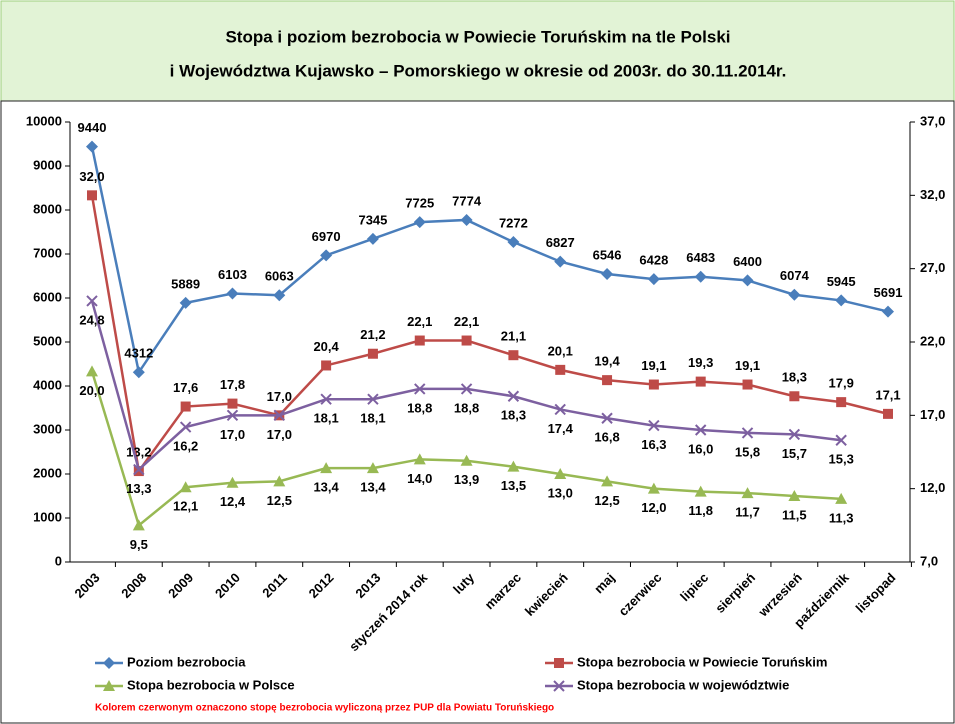 Image resolution: width=955 pixels, height=724 pixels. I want to click on data-label: 12,1, so click(185, 506).